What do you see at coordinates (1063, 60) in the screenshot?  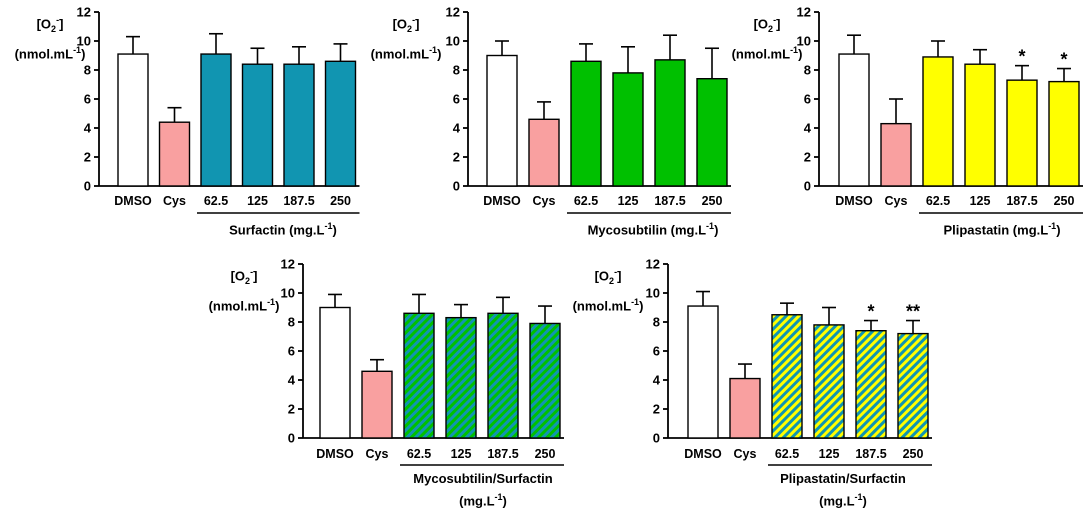 I see `significance-marker: *` at bounding box center [1063, 60].